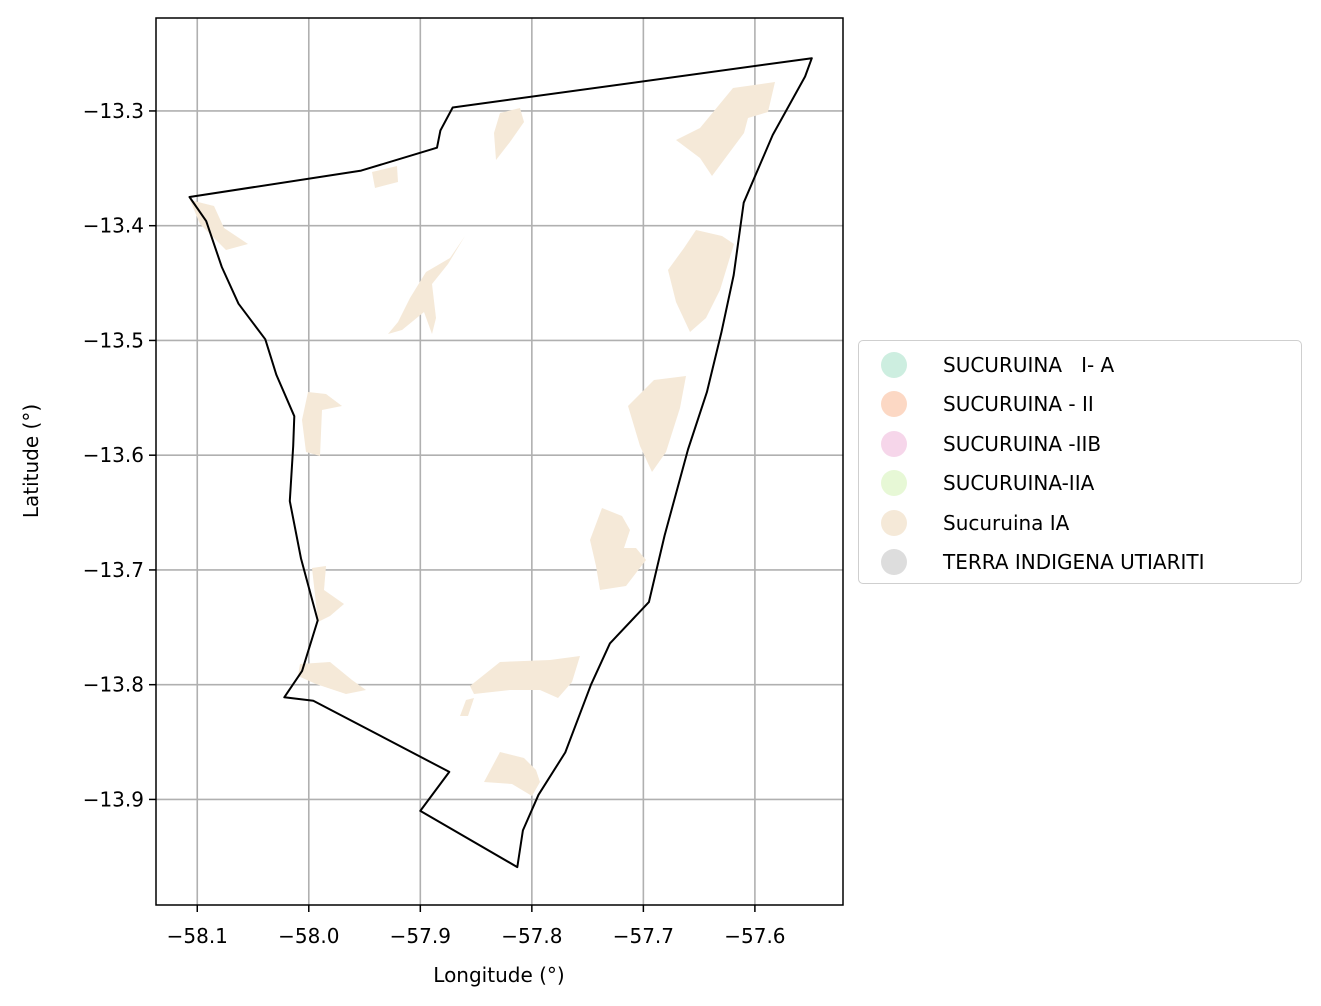 The height and width of the screenshot is (1006, 1321). I want to click on x-tick-label: −58.1, so click(197, 936).